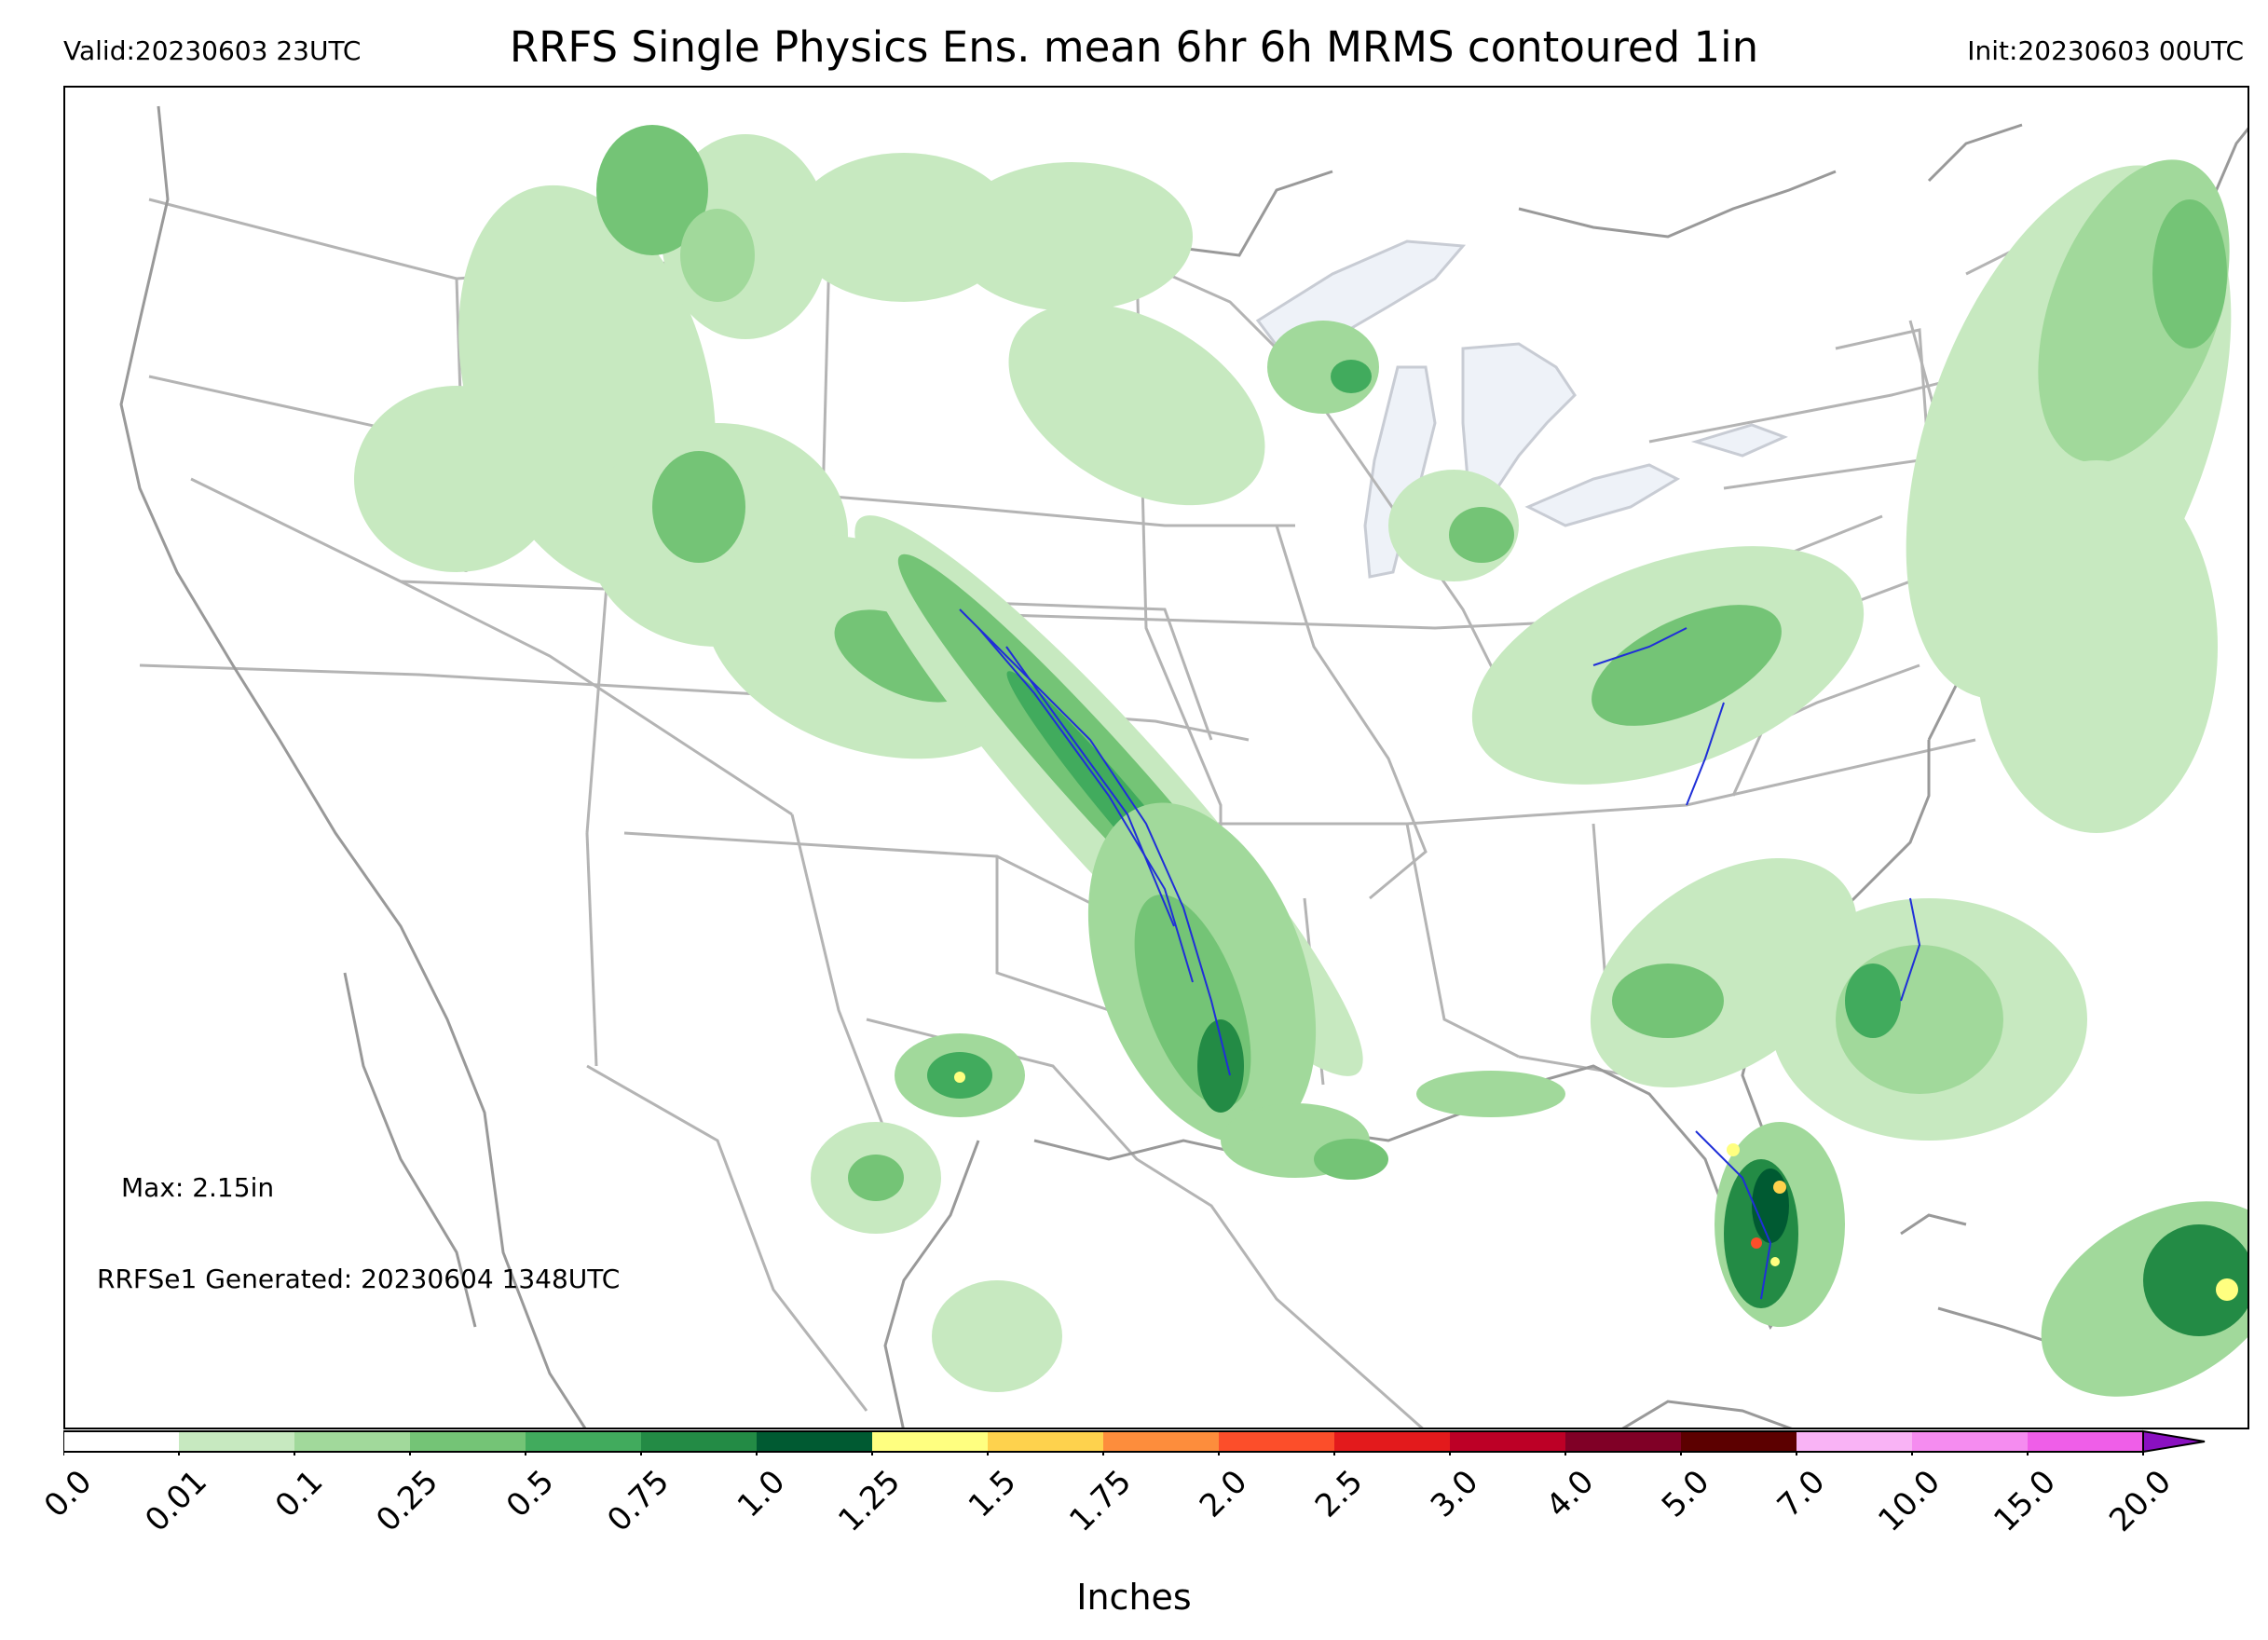 The height and width of the screenshot is (1640, 2268). Describe the element at coordinates (359, 1279) in the screenshot. I see `generated-note: RRFSe1 Generated: 20230604 1348UTC` at that location.